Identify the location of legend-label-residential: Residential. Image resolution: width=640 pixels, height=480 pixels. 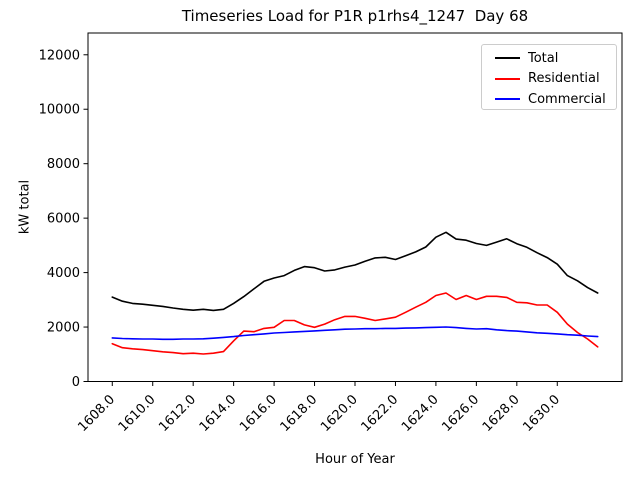
(564, 79).